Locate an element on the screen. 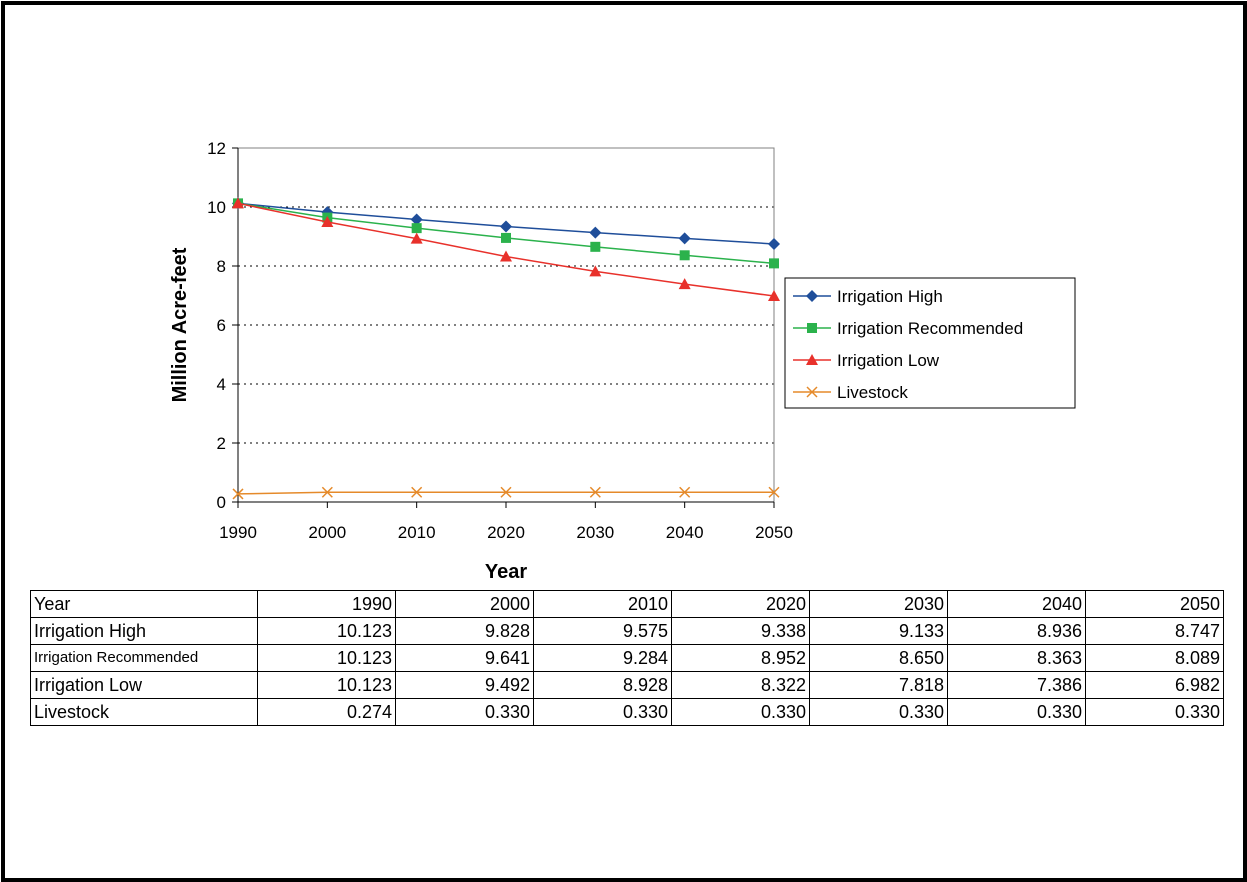 Image resolution: width=1247 pixels, height=882 pixels. series-line is located at coordinates (506, 249).